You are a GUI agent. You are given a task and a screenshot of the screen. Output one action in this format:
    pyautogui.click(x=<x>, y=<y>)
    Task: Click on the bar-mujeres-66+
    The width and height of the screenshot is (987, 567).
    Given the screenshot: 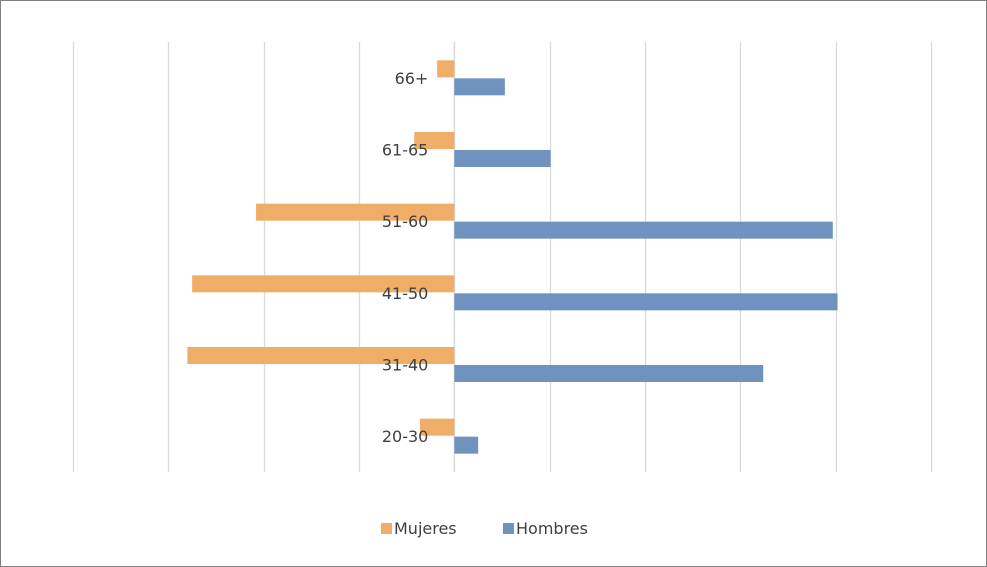 What is the action you would take?
    pyautogui.click(x=446, y=69)
    